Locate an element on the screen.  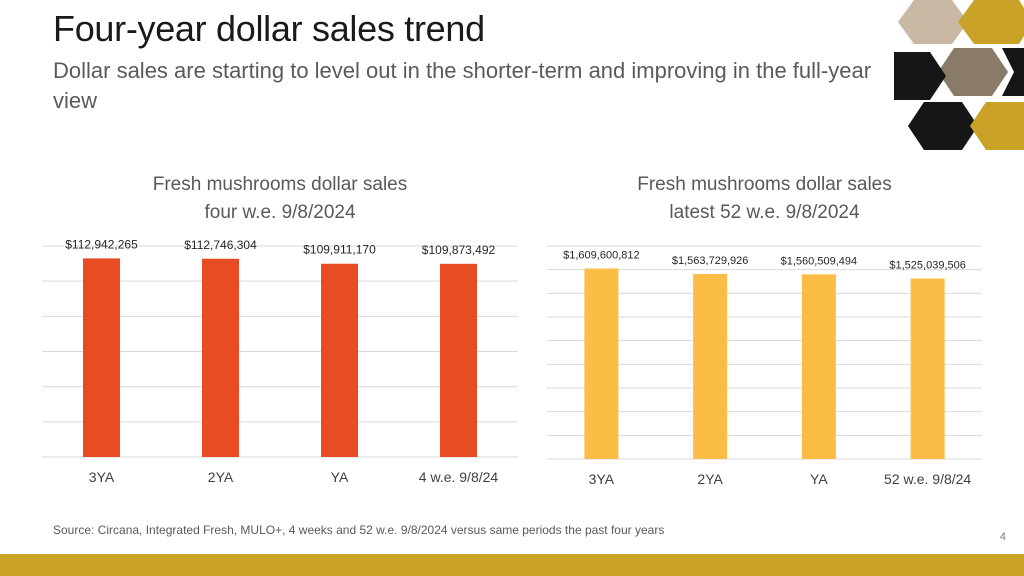
data-label: $112,942,265 is located at coordinates (101, 244).